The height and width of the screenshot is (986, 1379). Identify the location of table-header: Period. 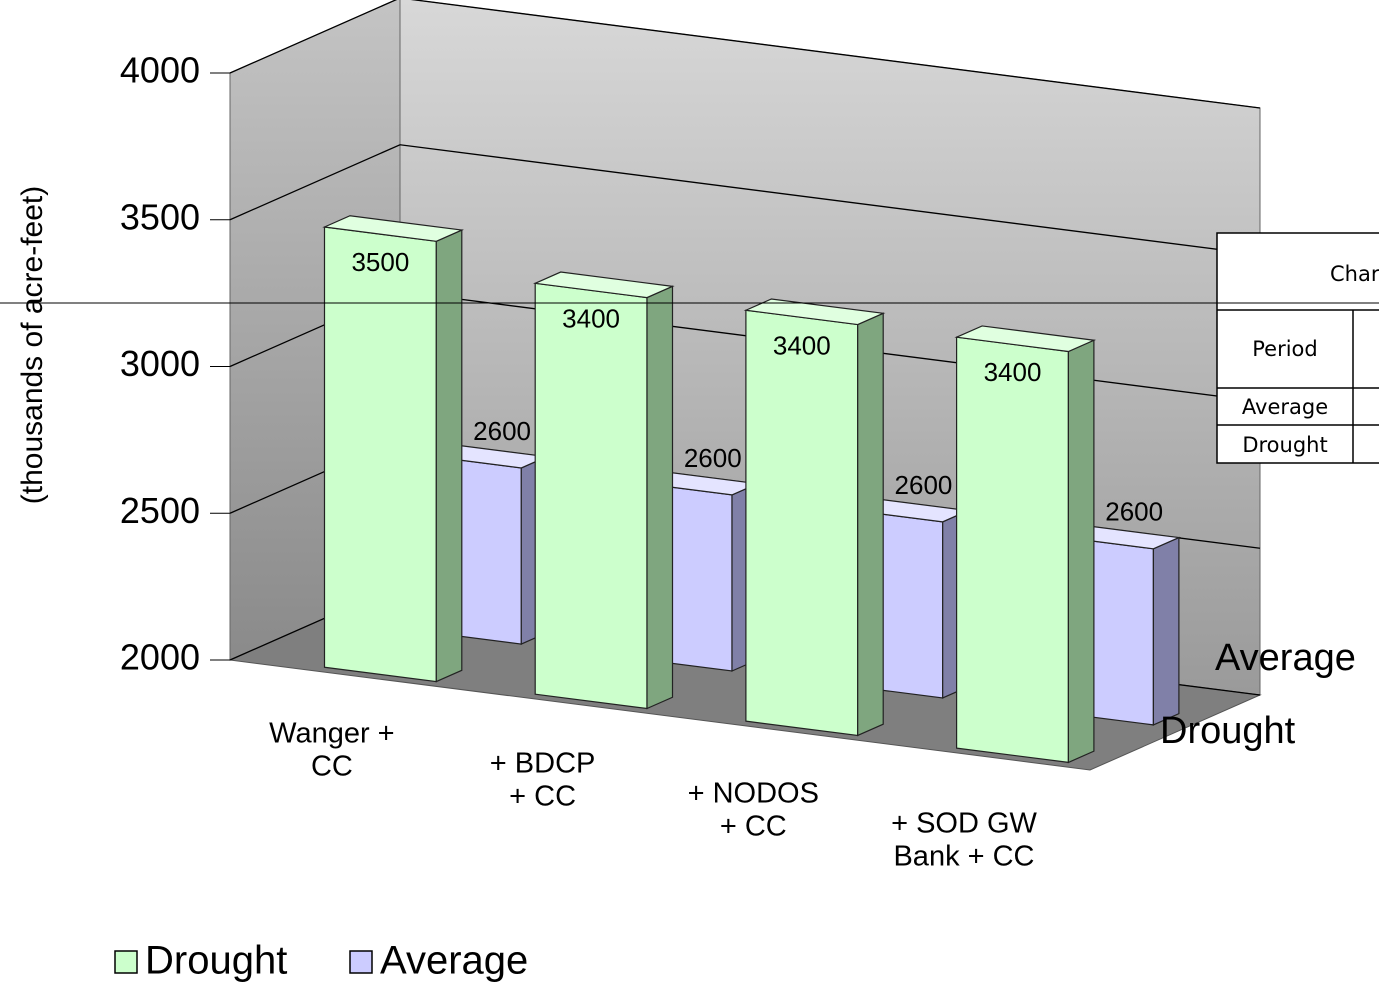
(1284, 349).